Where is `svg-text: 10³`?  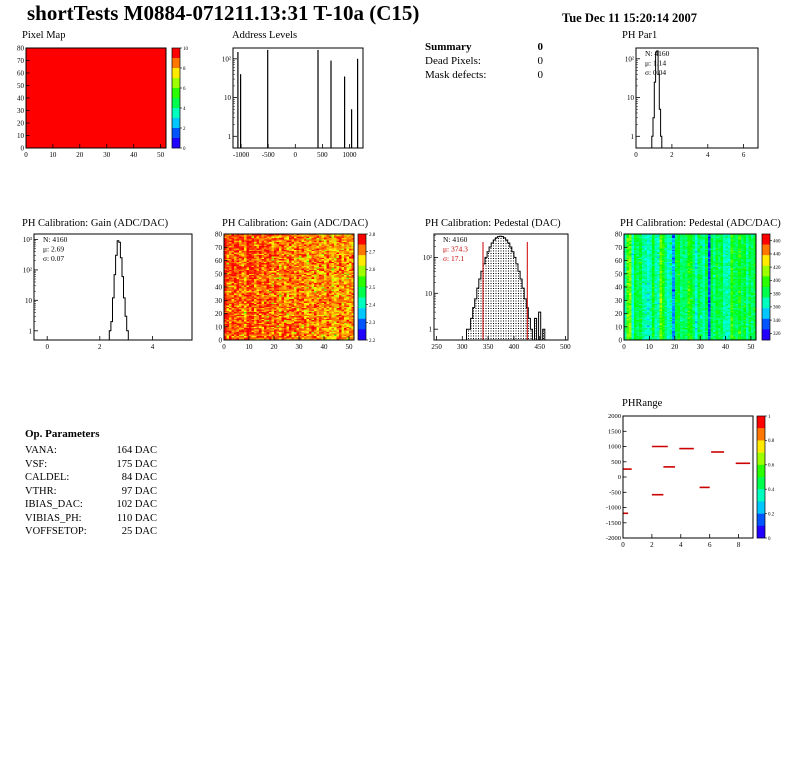
svg-text: 10³ is located at coordinates (27, 240).